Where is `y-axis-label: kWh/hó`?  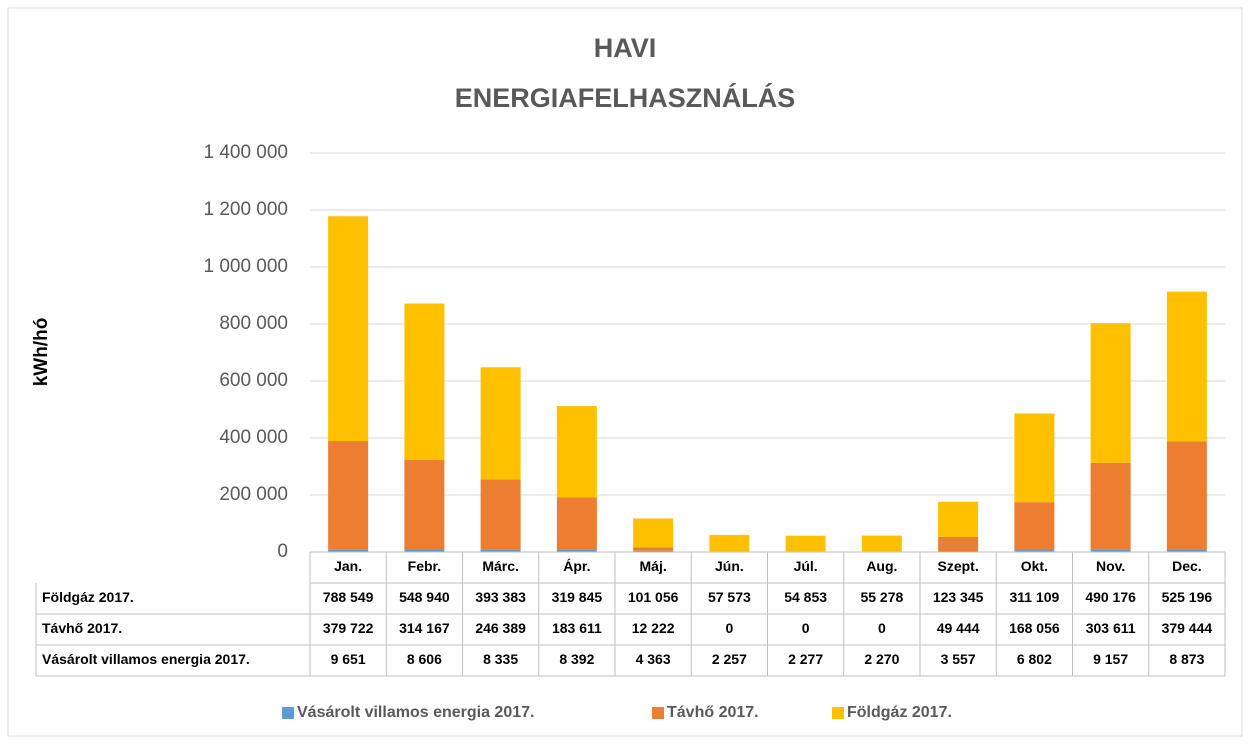 y-axis-label: kWh/hó is located at coordinates (41, 352).